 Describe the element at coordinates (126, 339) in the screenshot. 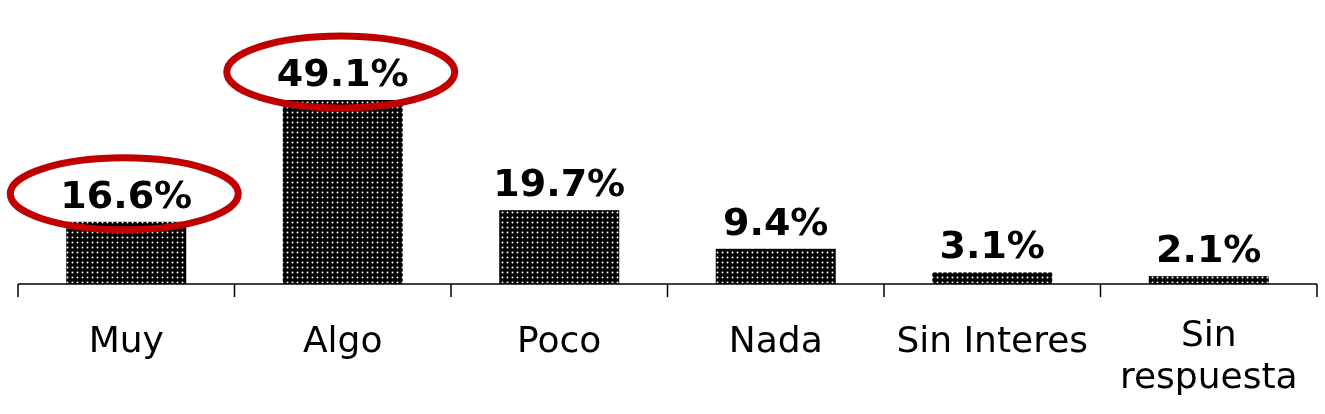

I see `x-tick-label: Muy` at that location.